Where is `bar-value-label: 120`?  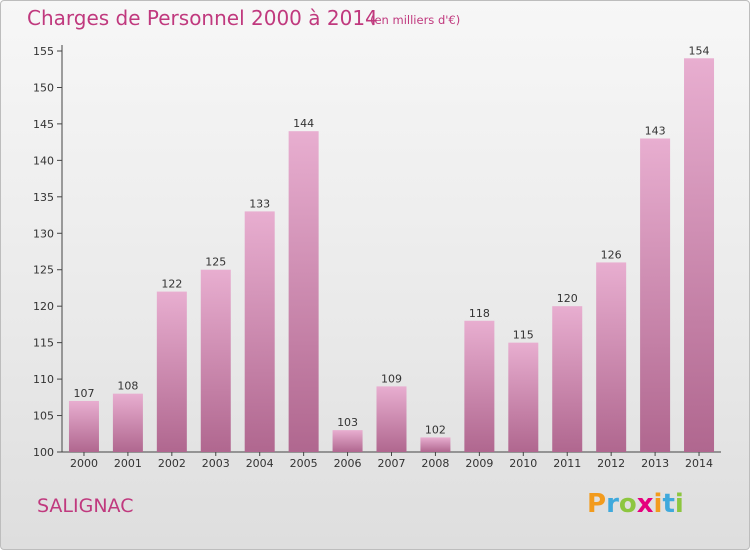
bar-value-label: 120 is located at coordinates (567, 298).